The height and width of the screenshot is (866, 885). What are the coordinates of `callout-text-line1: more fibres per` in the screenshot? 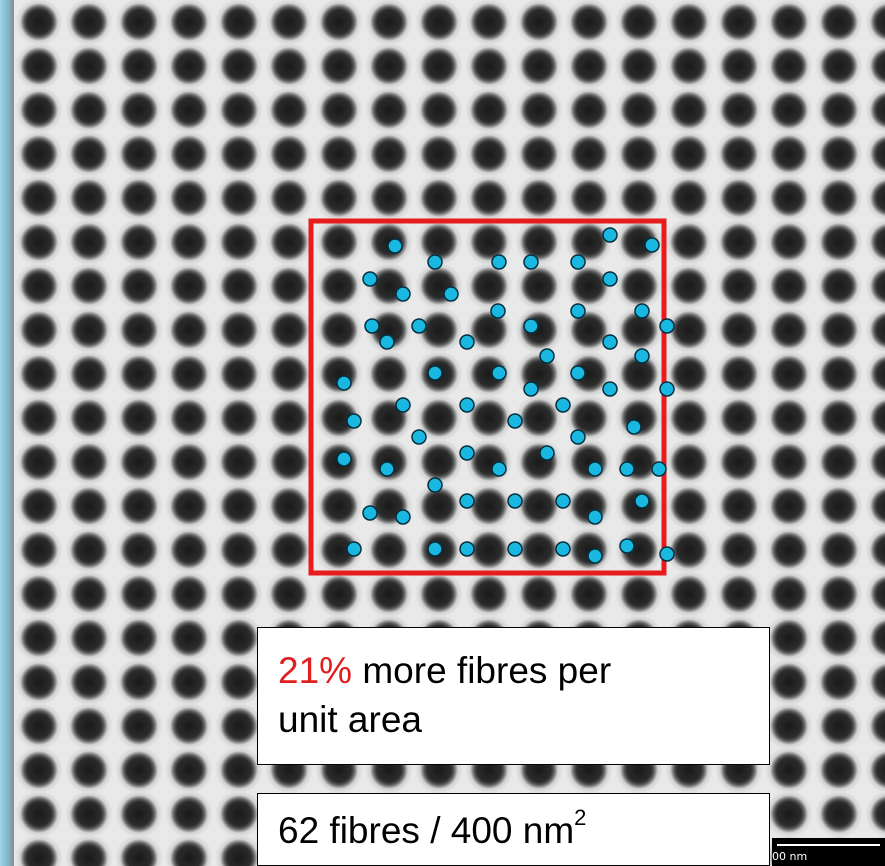 It's located at (487, 670).